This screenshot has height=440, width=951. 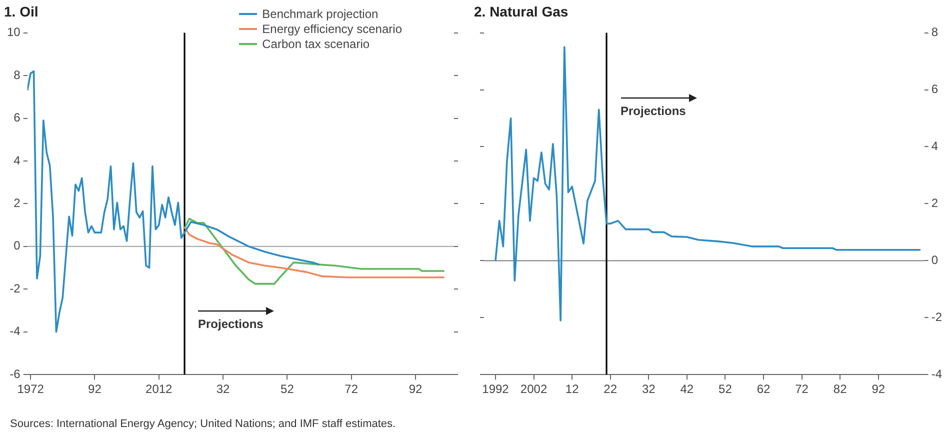 What do you see at coordinates (332, 29) in the screenshot?
I see `legend-label: Energy efficiency scenario` at bounding box center [332, 29].